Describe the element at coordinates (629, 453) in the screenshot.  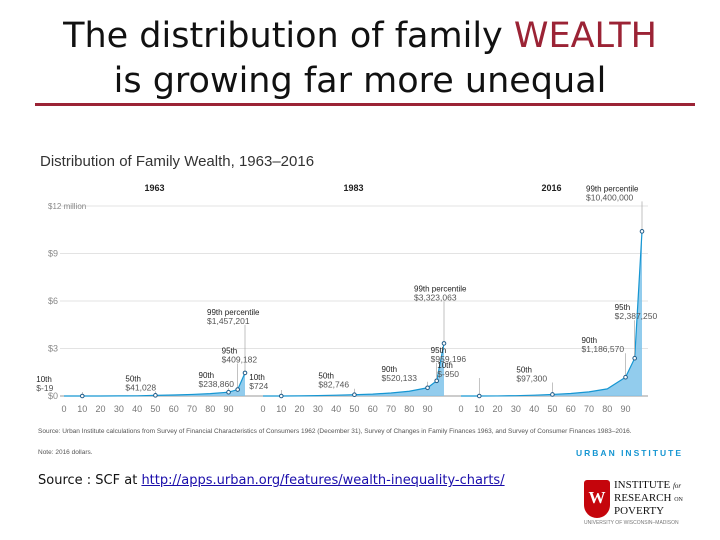
I see `urban-institute-brand: URBAN INSTITUTE` at that location.